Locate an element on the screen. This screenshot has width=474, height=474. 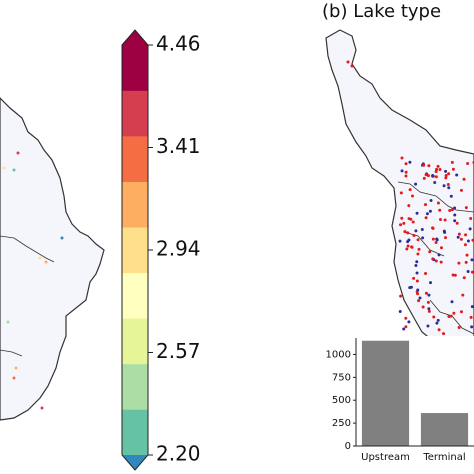
x-tick-label: Terminal is located at coordinates (443, 457).